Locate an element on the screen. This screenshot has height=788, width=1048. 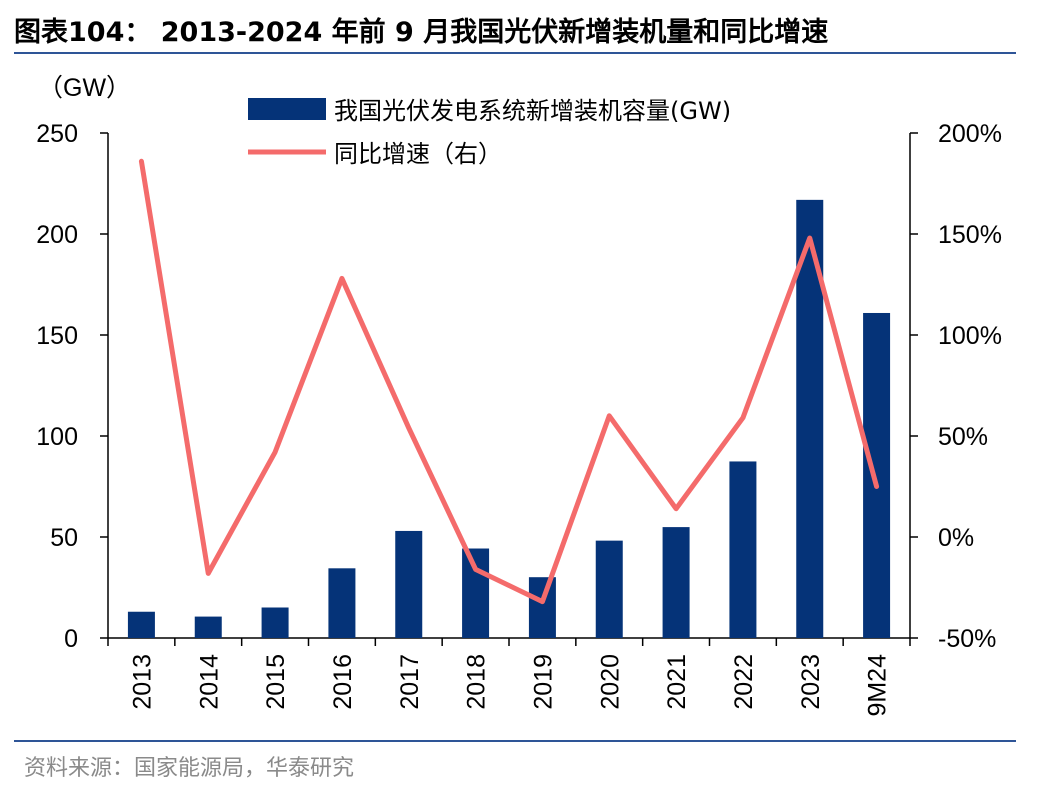
left-tick-label: 50 is located at coordinates (64, 538).